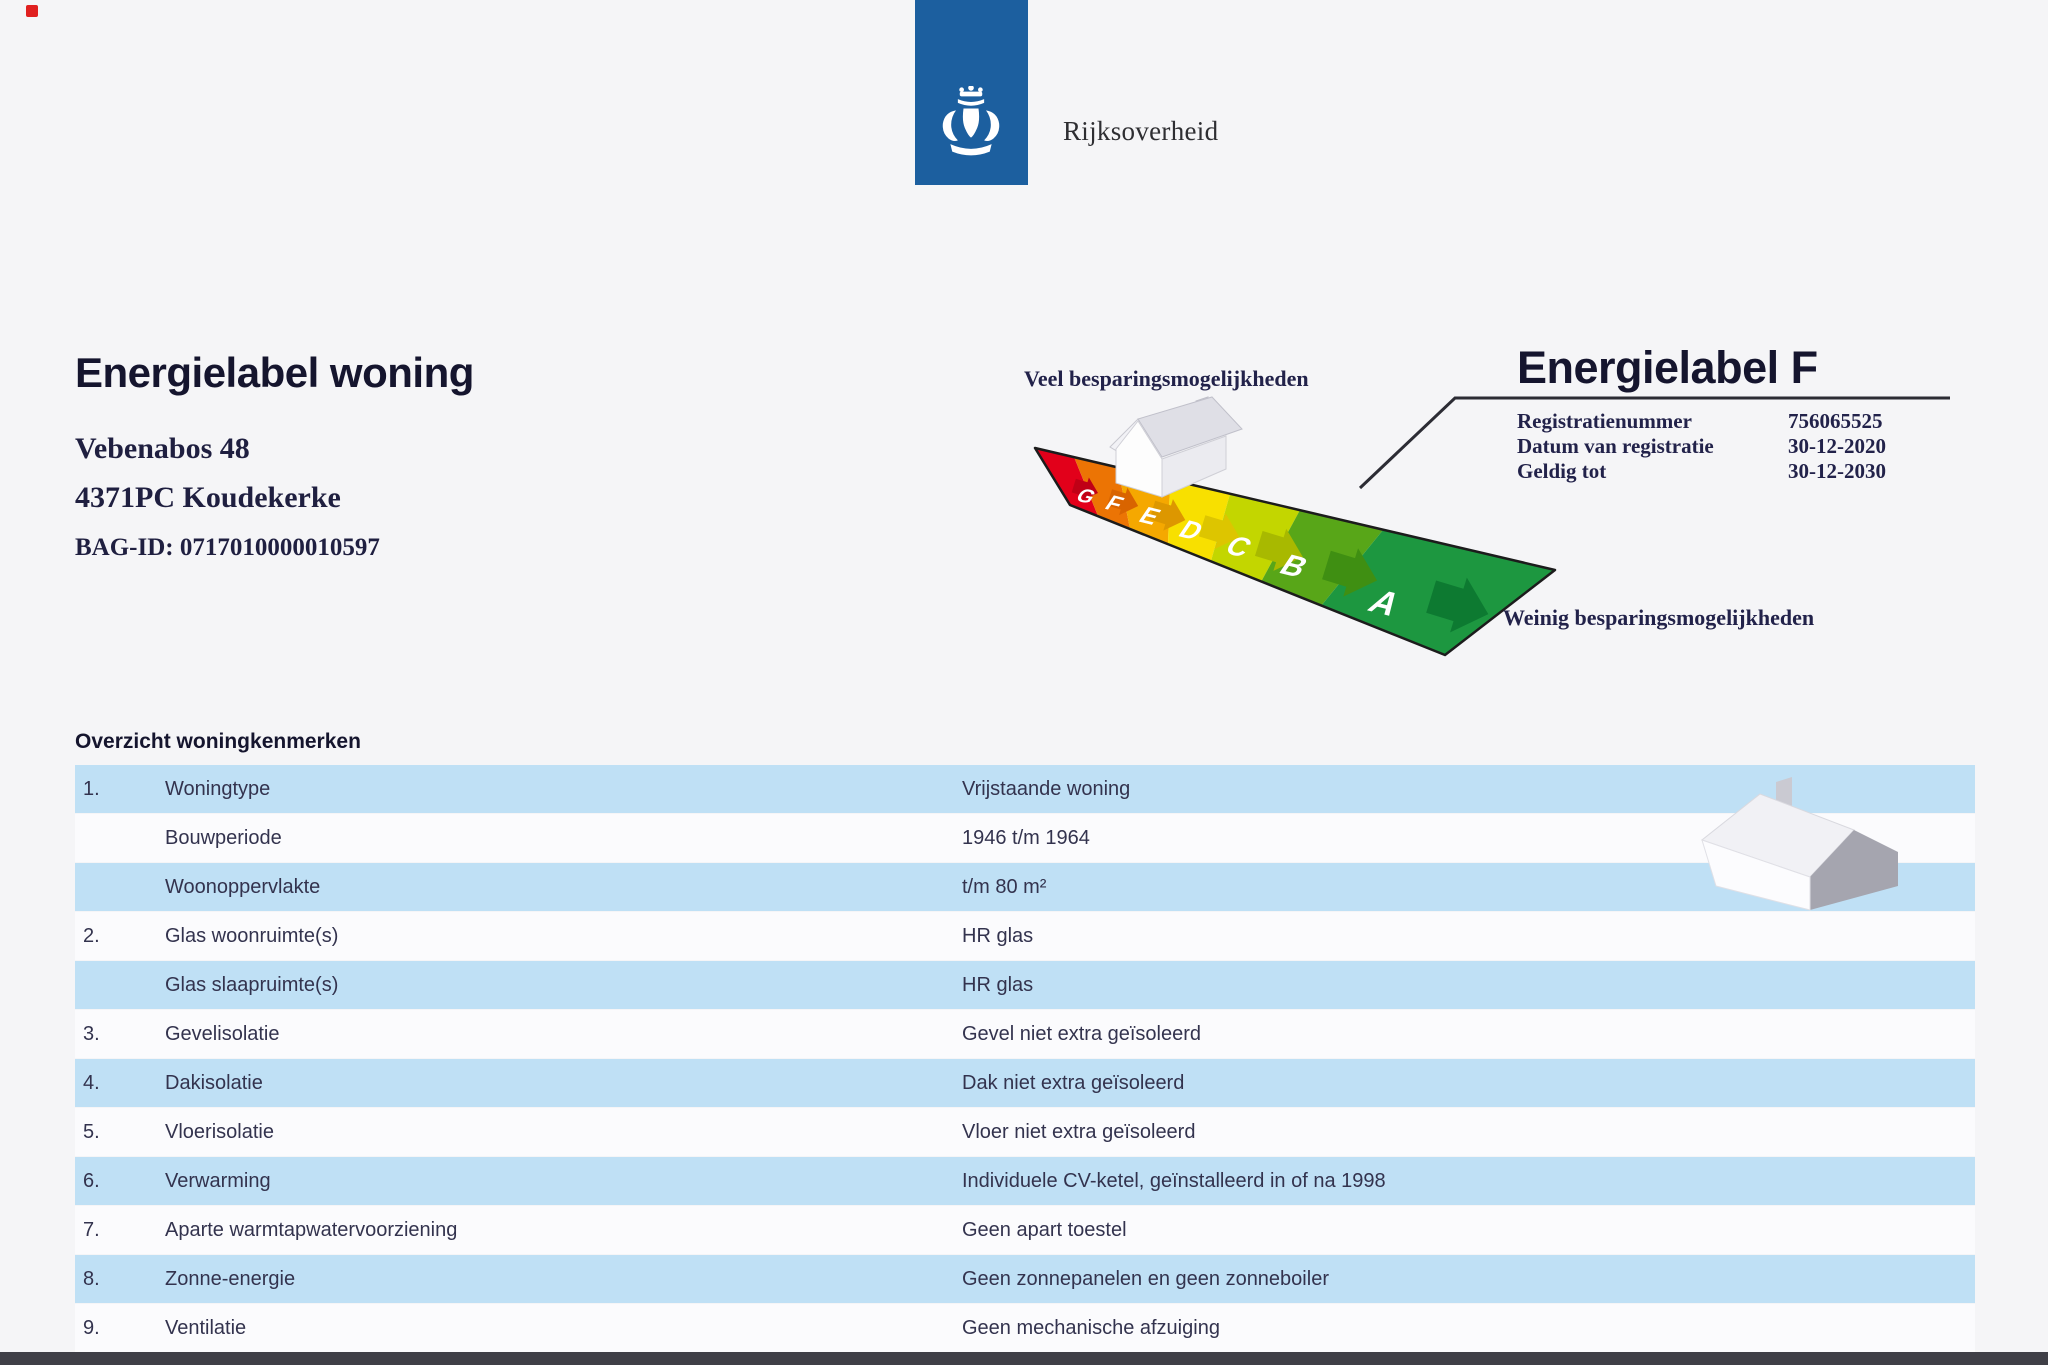 The image size is (2048, 1365). I want to click on registration-row: Registratienummer 756065525, so click(1752, 421).